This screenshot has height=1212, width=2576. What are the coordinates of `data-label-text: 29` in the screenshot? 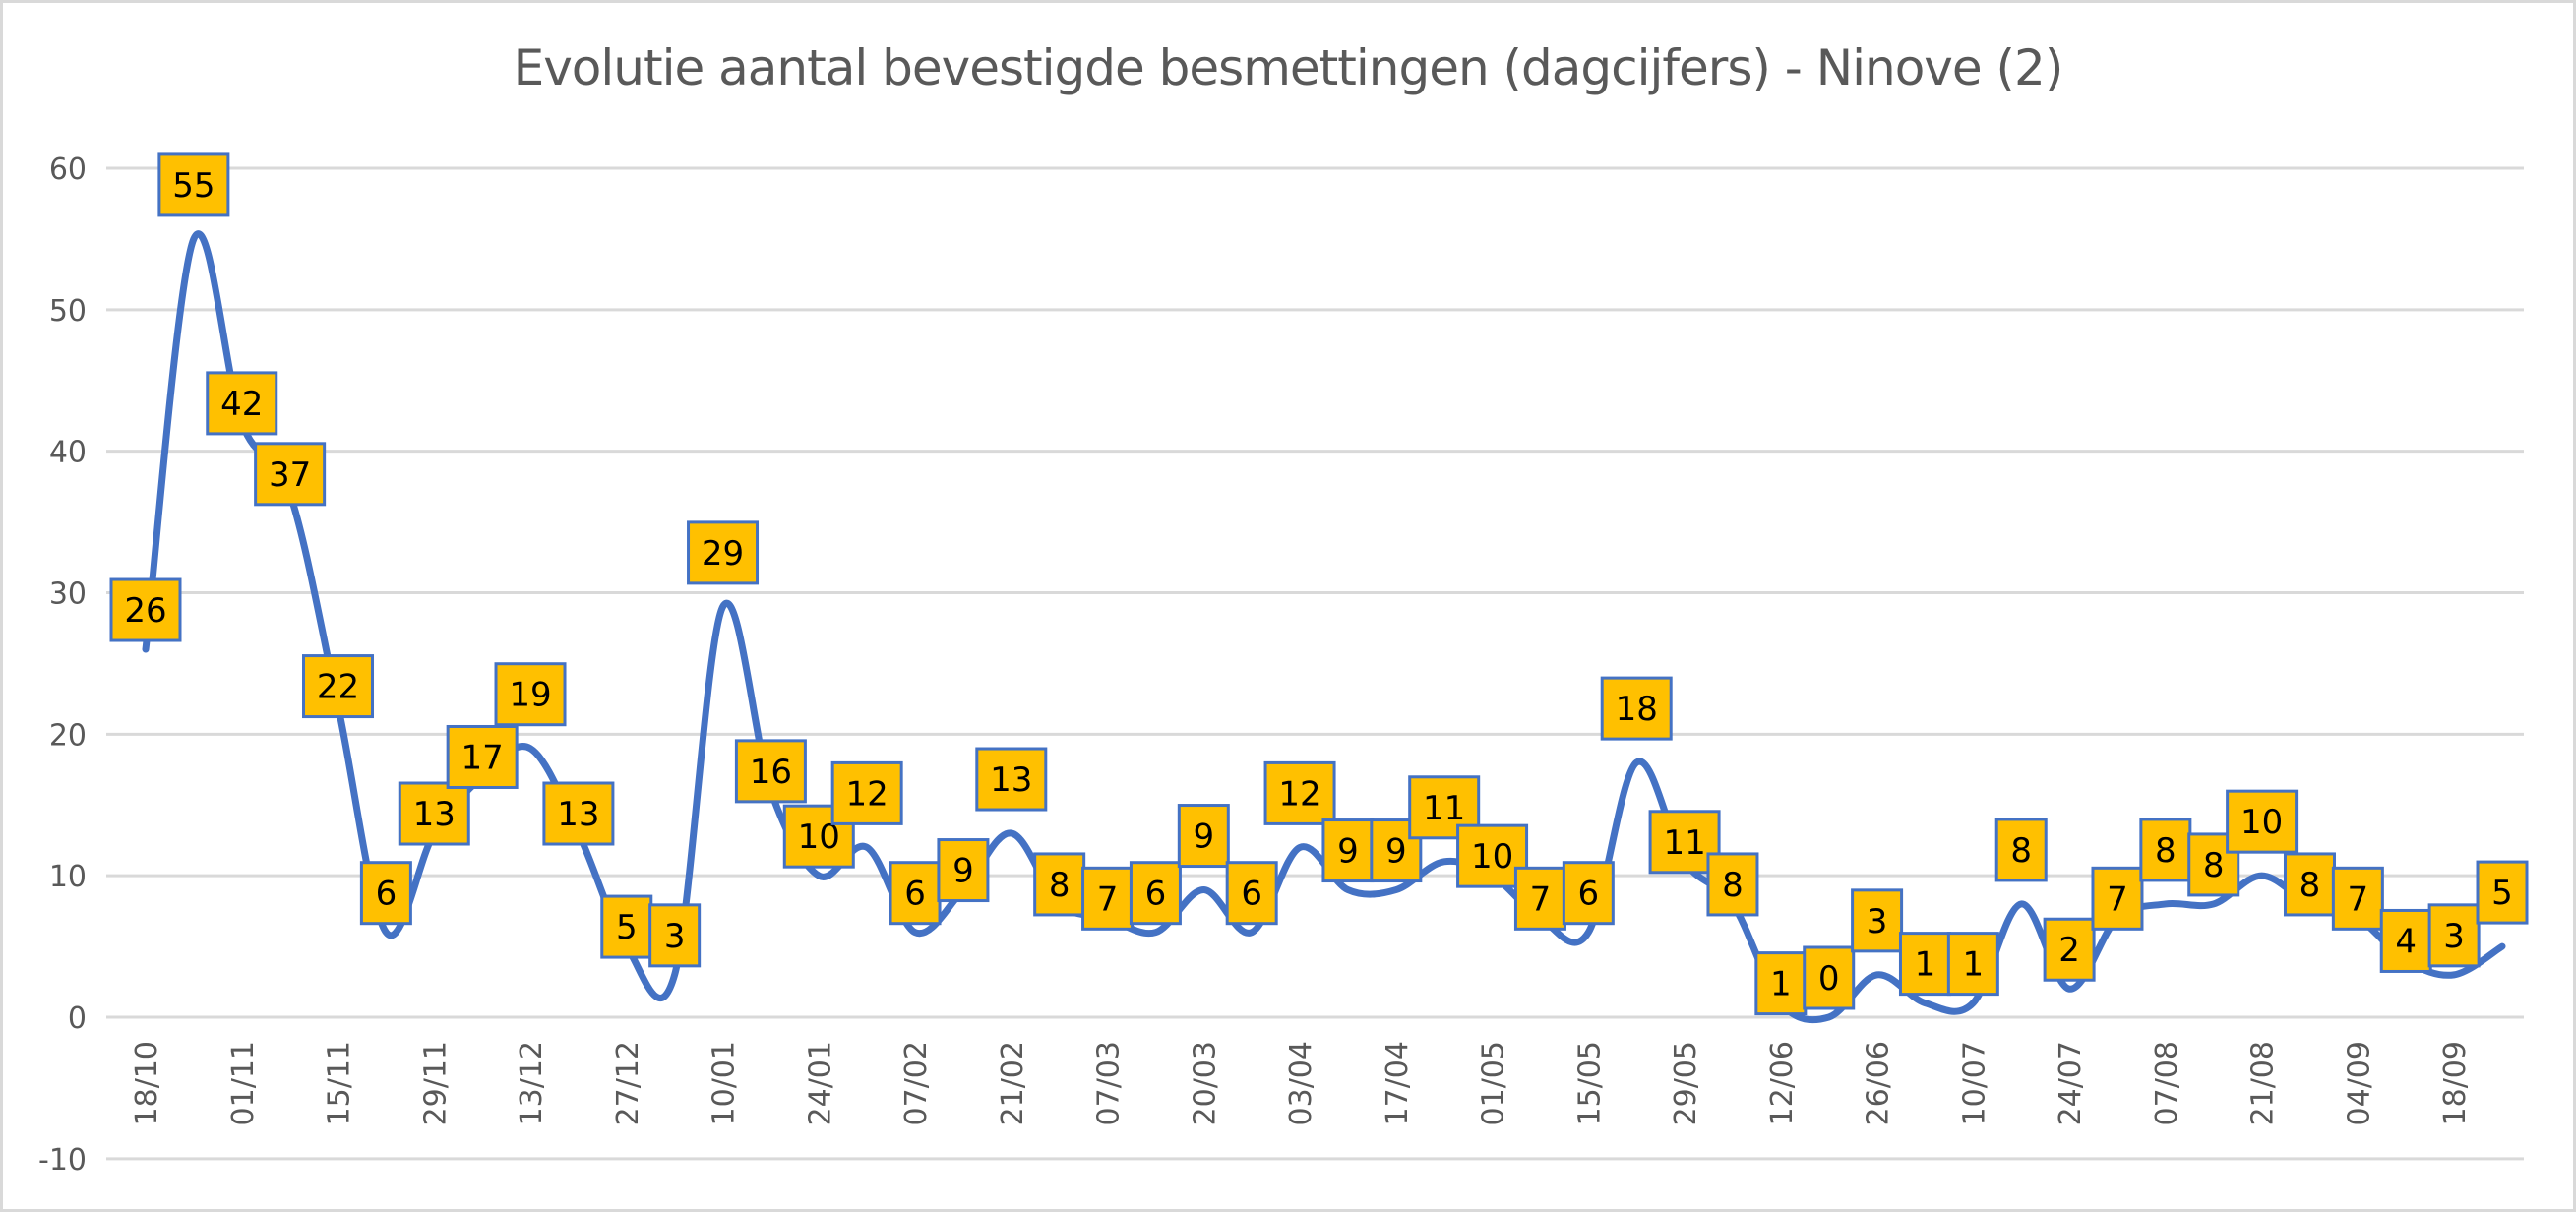 It's located at (723, 554).